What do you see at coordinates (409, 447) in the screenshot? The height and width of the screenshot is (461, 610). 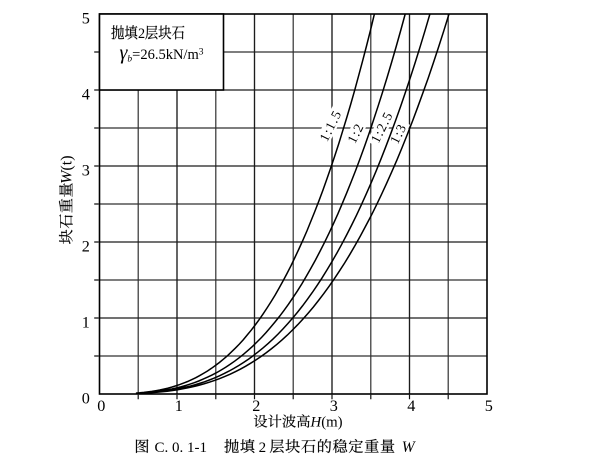 I see `svg-text: W` at bounding box center [409, 447].